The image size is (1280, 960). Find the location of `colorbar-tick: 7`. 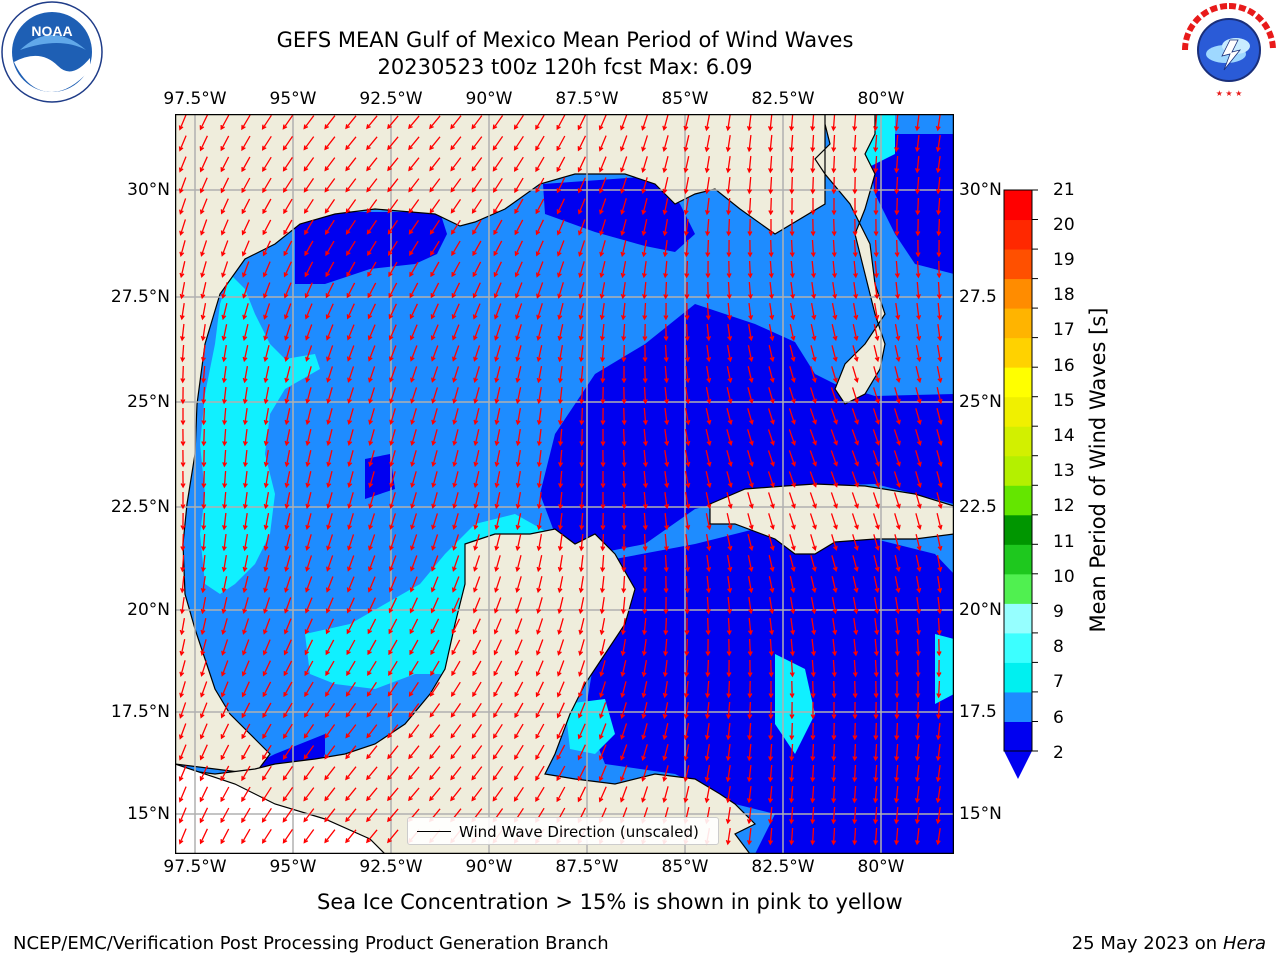

colorbar-tick: 7 is located at coordinates (1058, 682).